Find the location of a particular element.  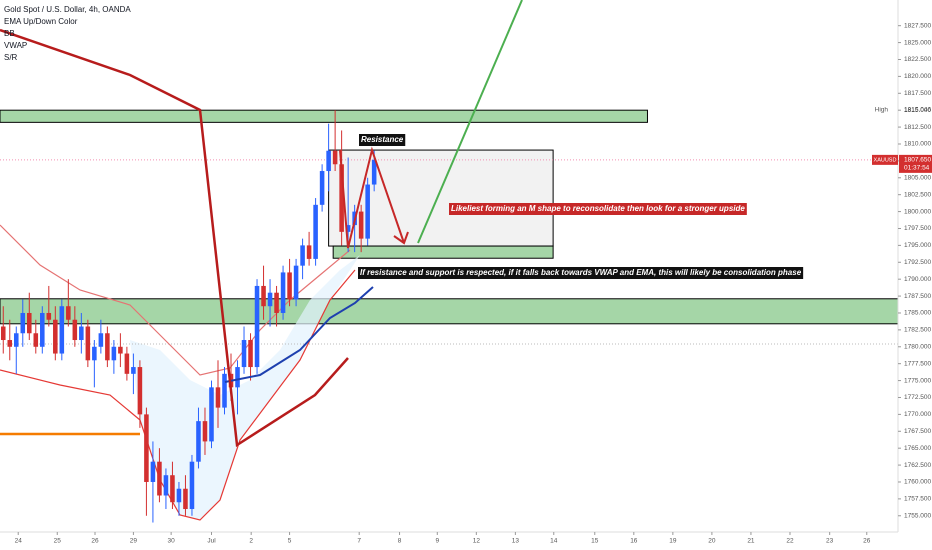

x-tick-label: 13 is located at coordinates (516, 541).